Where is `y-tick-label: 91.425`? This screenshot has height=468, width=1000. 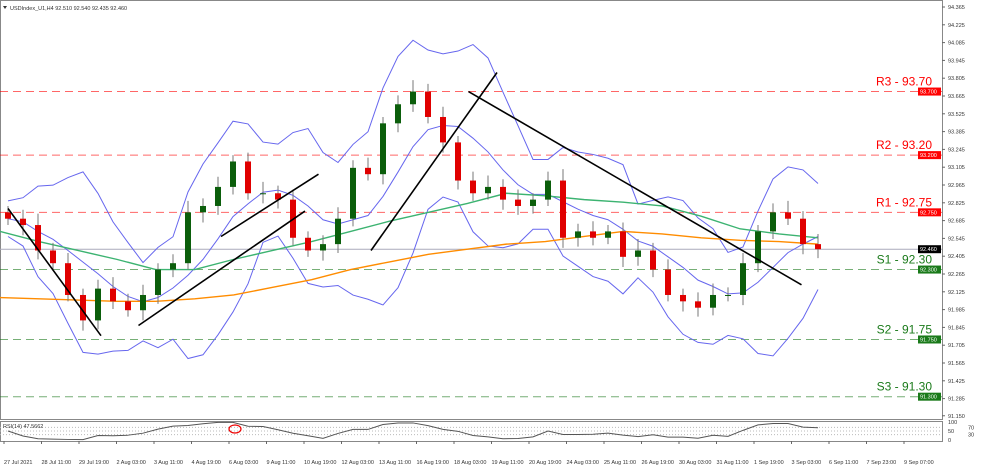 y-tick-label: 91.425 is located at coordinates (956, 382).